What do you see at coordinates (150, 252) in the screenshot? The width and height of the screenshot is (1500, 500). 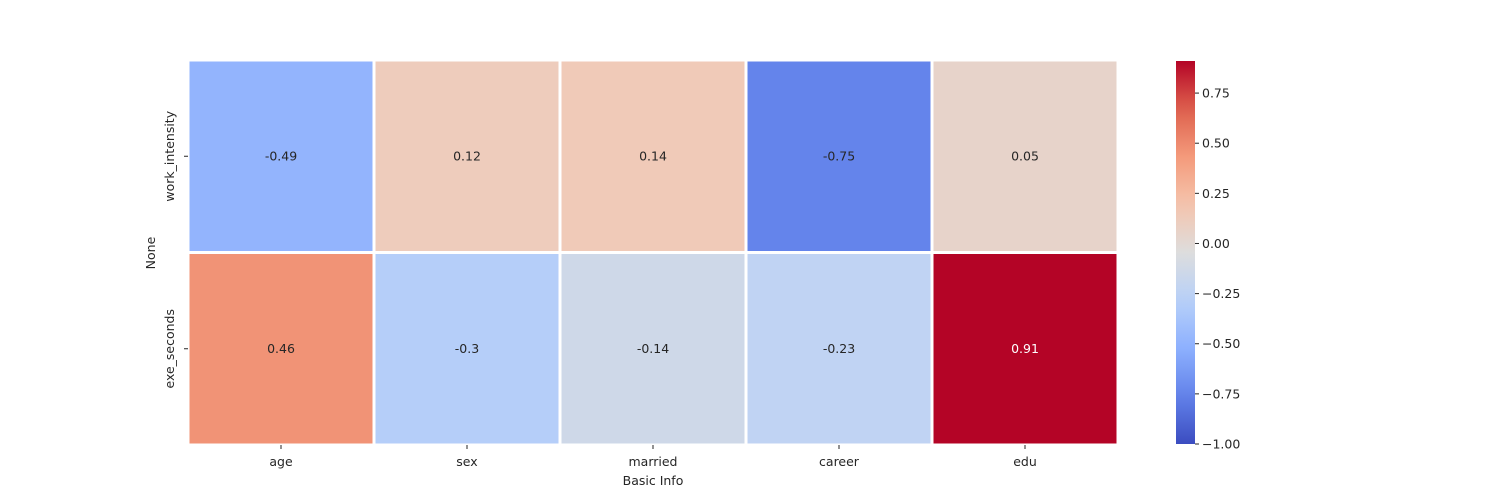 I see `y-axis-title: None` at bounding box center [150, 252].